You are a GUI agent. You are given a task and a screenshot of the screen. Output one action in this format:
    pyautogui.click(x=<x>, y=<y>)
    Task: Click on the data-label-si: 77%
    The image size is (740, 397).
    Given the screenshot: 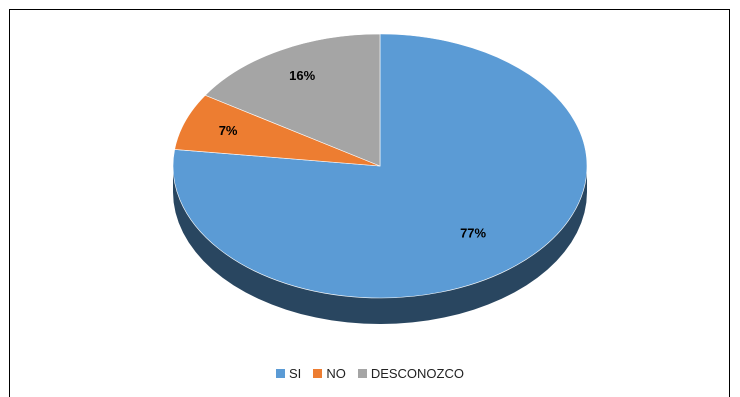 What is the action you would take?
    pyautogui.click(x=473, y=232)
    